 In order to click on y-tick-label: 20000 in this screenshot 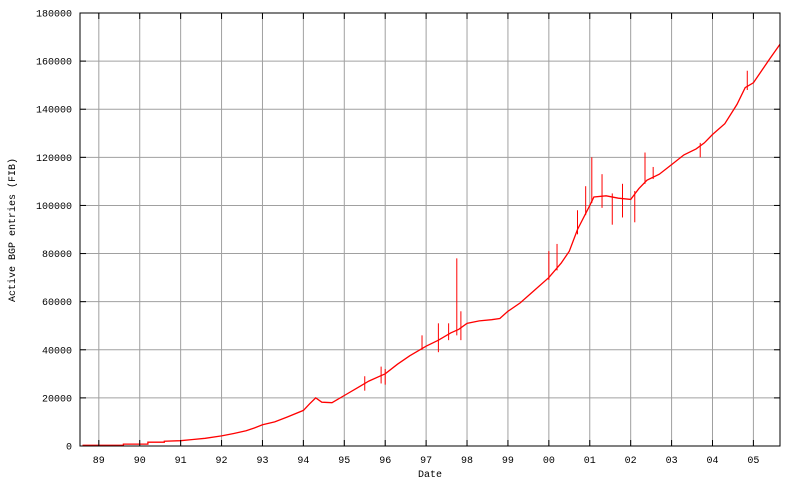, I will do `click(57, 399)`.